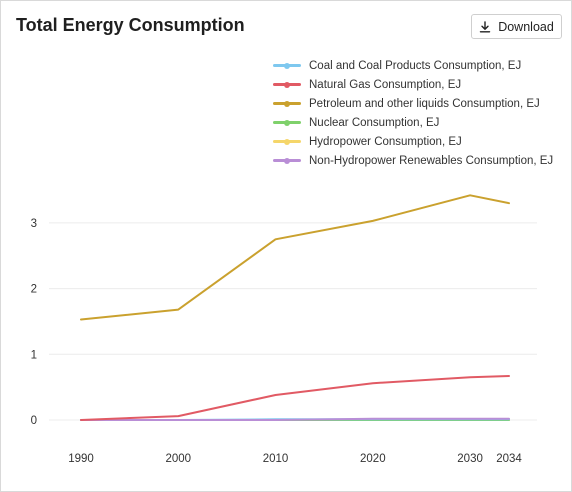 The height and width of the screenshot is (492, 572). I want to click on legend-item-natural-gas: Natural Gas Consumption, EJ, so click(413, 84).